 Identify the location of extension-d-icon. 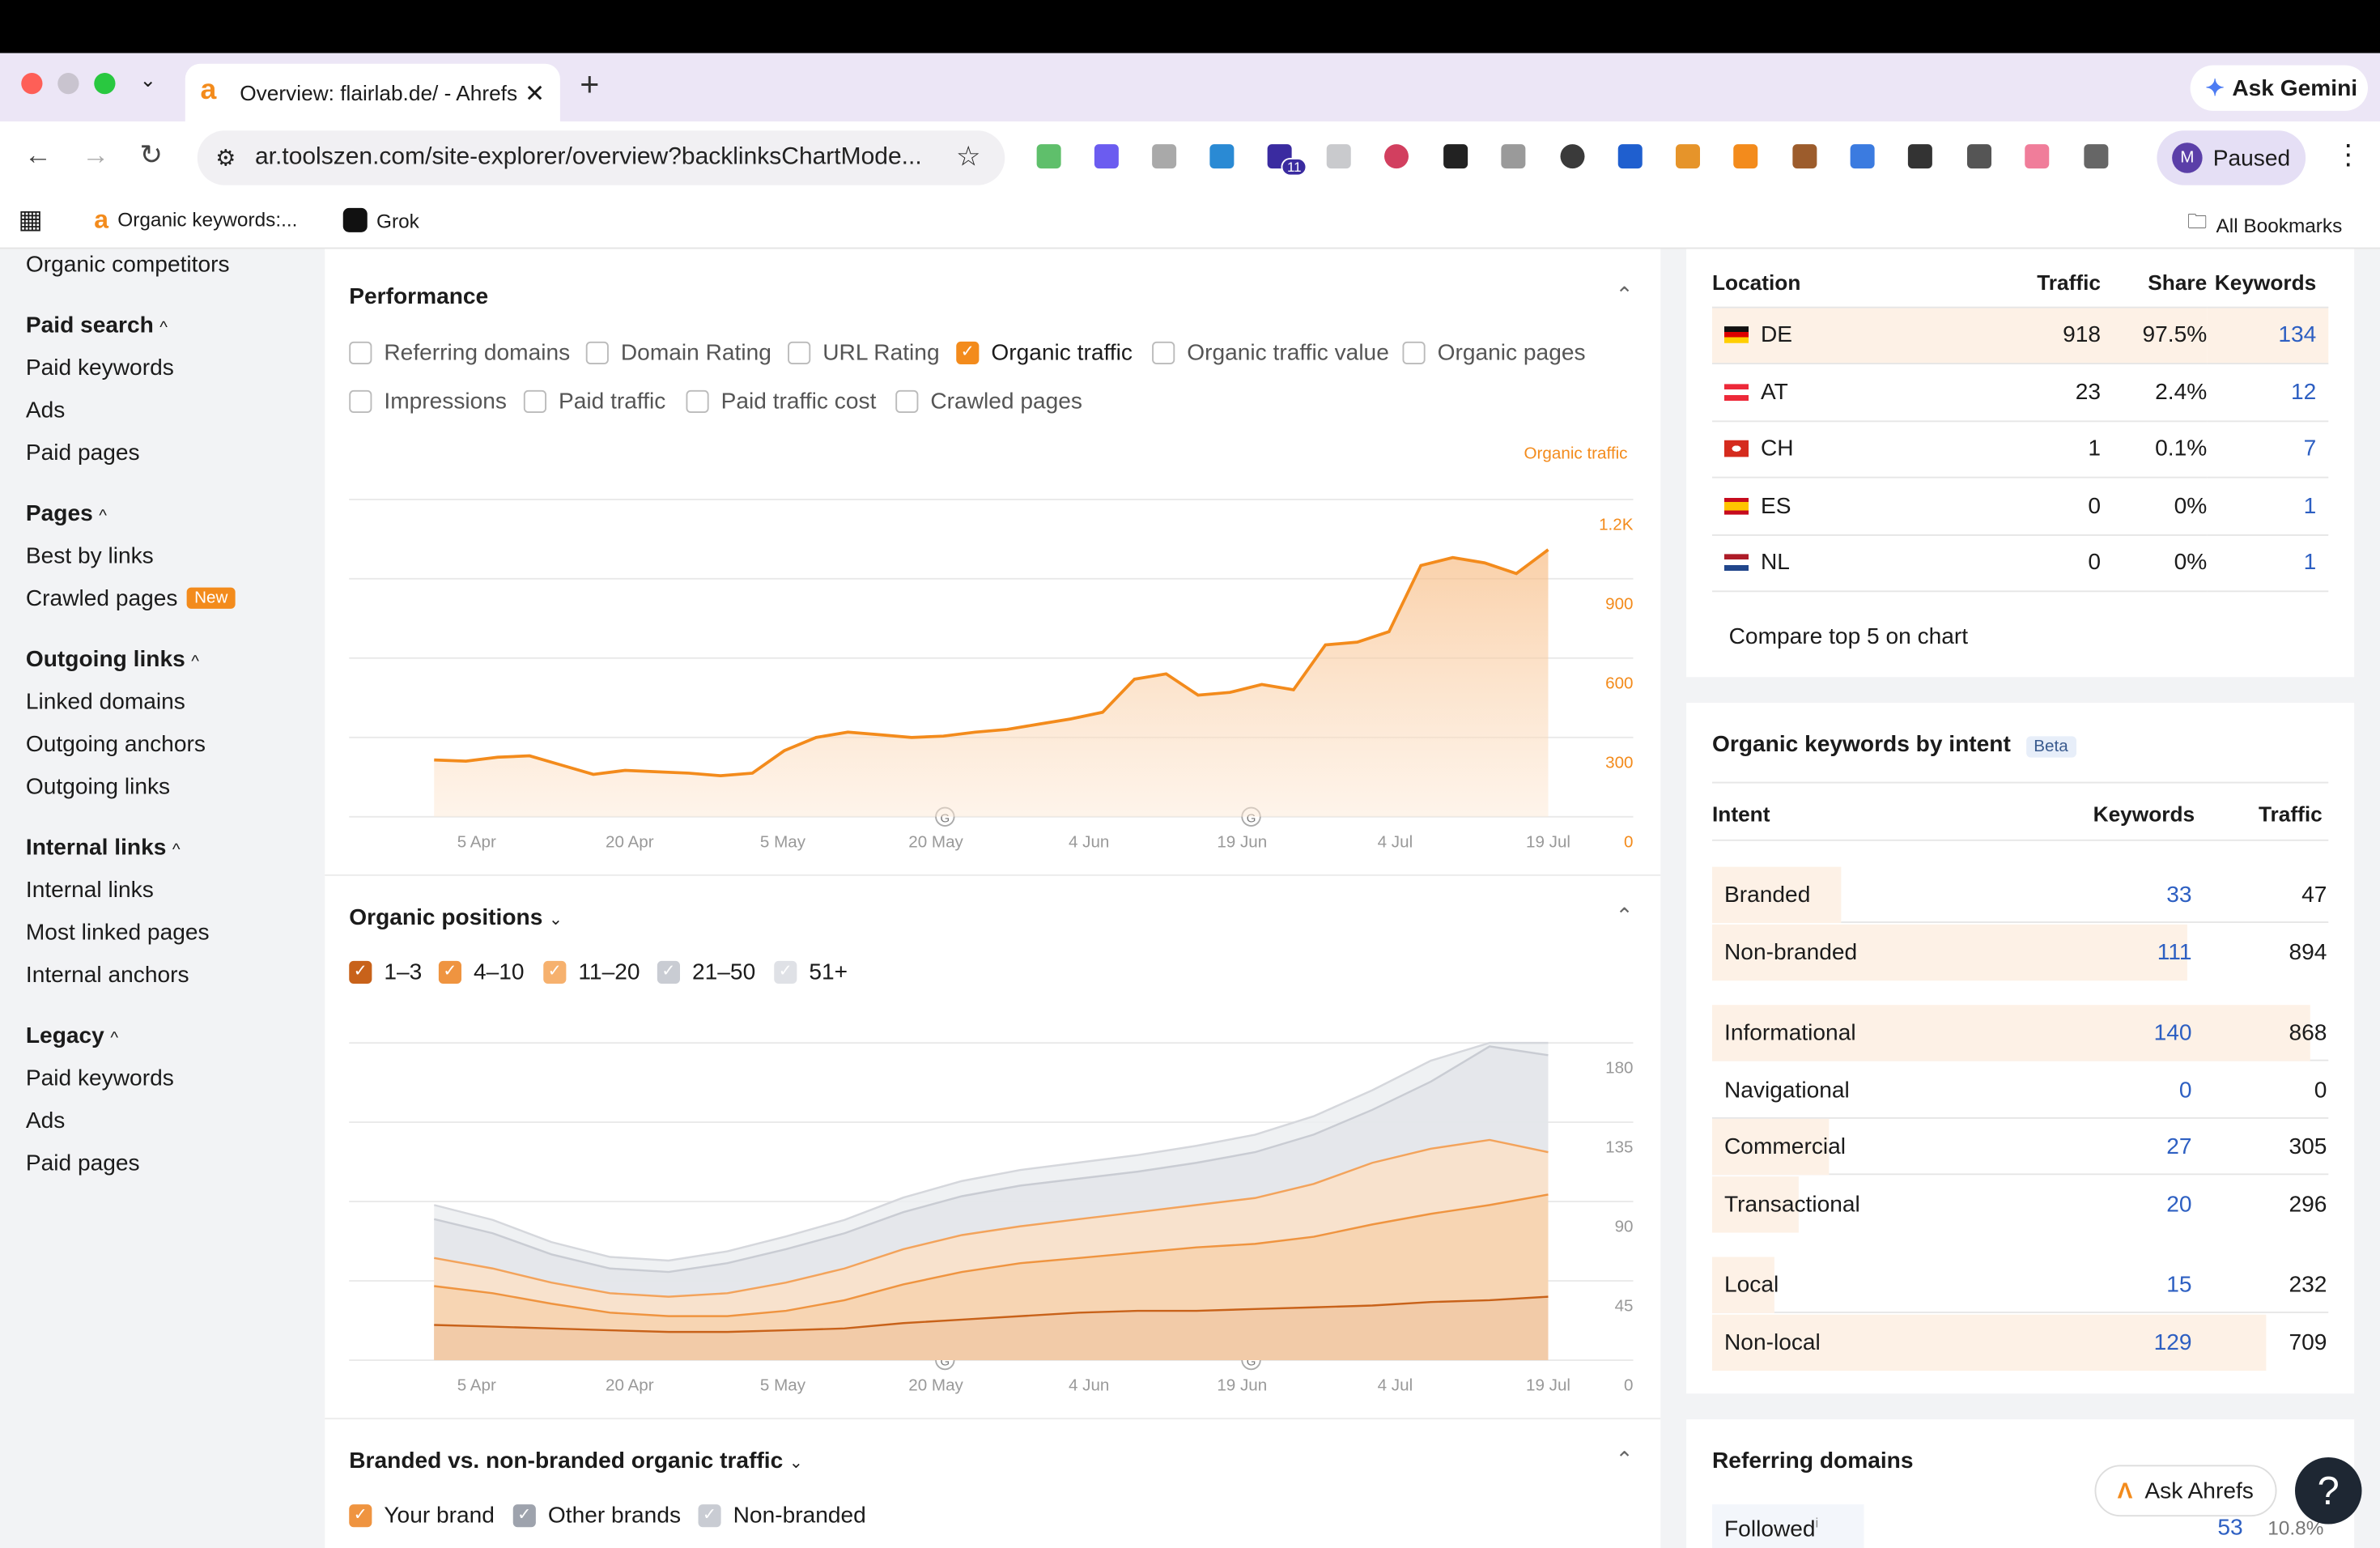
(1107, 157).